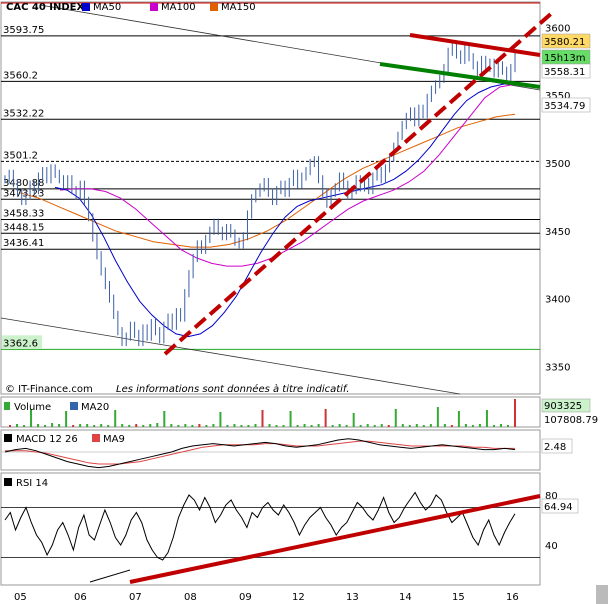 The height and width of the screenshot is (604, 608). What do you see at coordinates (23, 113) in the screenshot?
I see `level-label: 3532.22` at bounding box center [23, 113].